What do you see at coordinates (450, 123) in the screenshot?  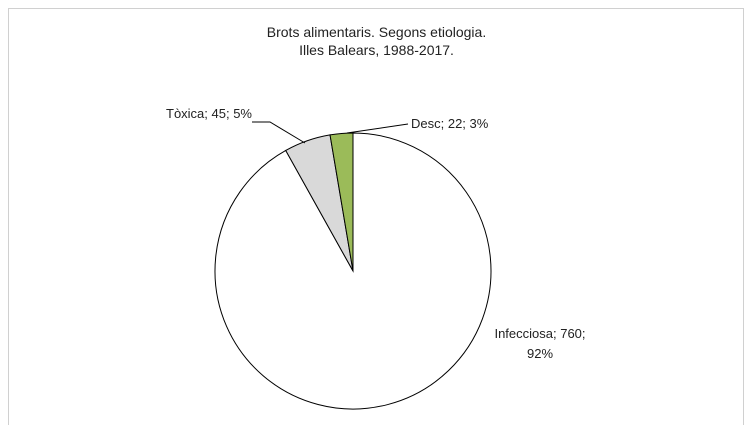 I see `data-label: Desc; 22; 3%` at bounding box center [450, 123].